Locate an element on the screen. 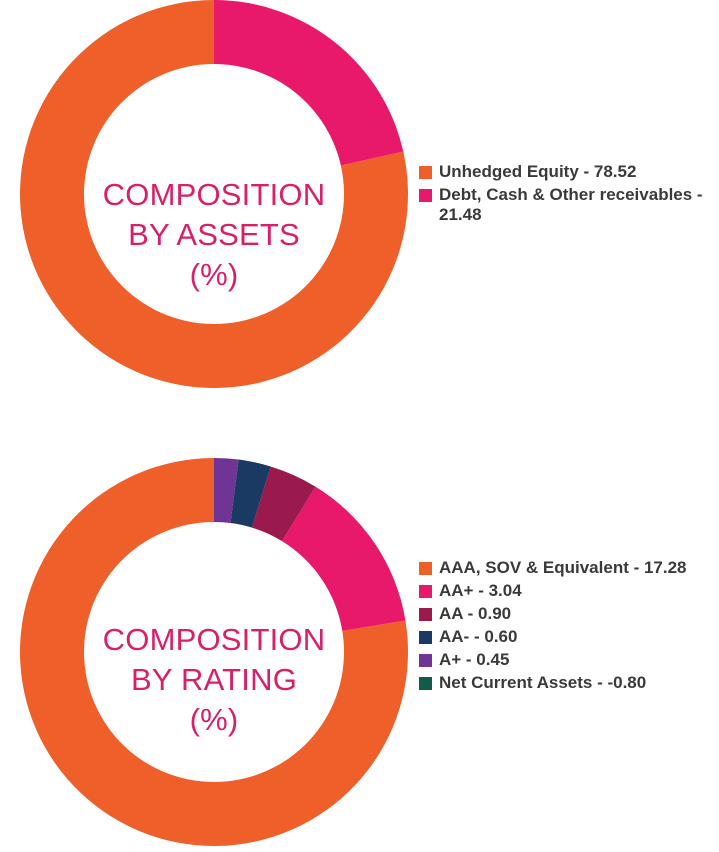 The image size is (719, 852). legend-label: A+ - 0.45 is located at coordinates (474, 659).